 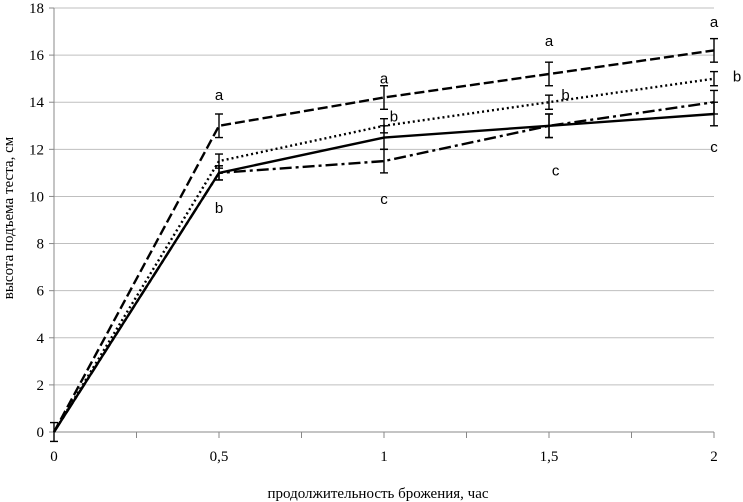 What do you see at coordinates (384, 457) in the screenshot?
I see `x-tick-label: 1` at bounding box center [384, 457].